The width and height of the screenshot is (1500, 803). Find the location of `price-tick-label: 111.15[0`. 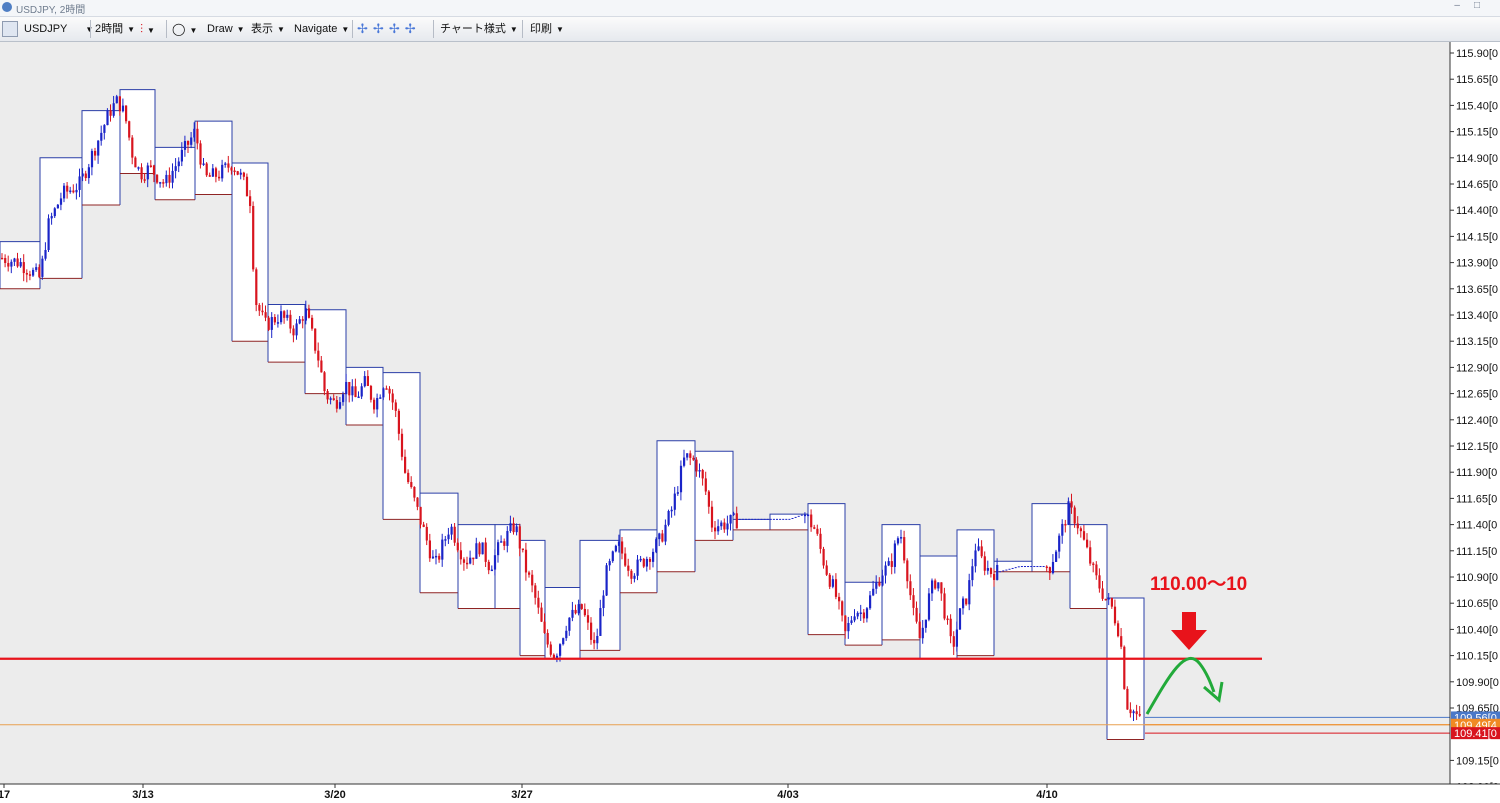

price-tick-label: 111.15[0 is located at coordinates (1476, 552).